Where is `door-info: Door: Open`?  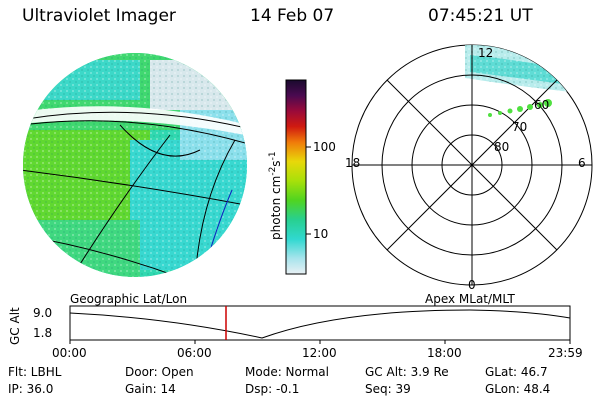 door-info: Door: Open is located at coordinates (159, 372).